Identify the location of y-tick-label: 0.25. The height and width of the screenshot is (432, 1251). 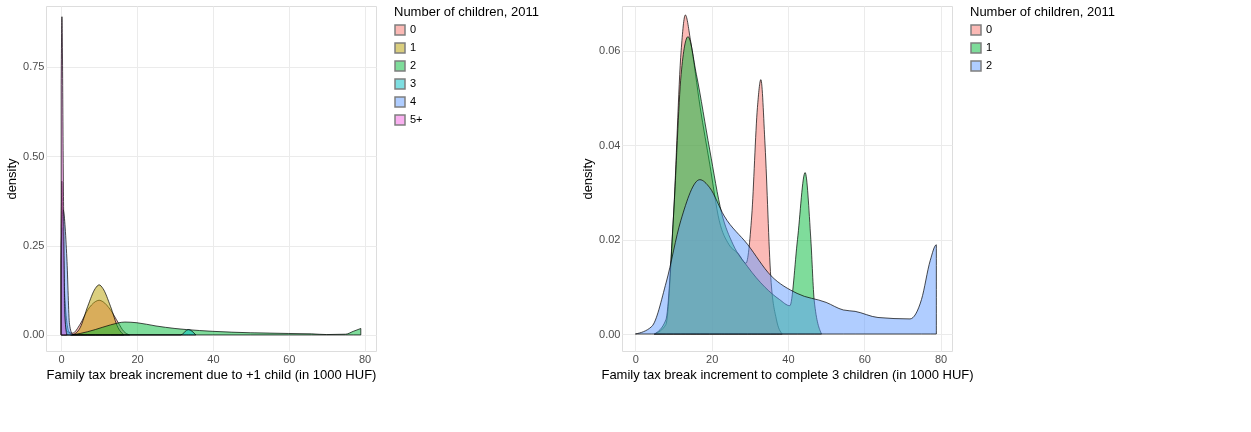
(34, 245).